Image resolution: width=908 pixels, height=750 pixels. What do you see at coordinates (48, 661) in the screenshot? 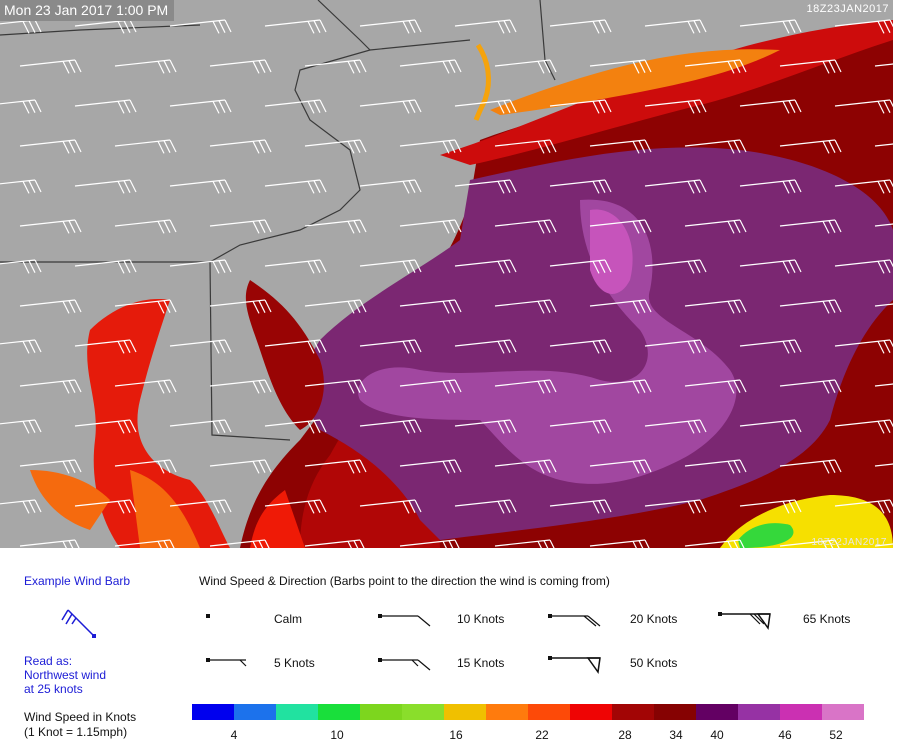
I see `read-as-line1: Read as:` at bounding box center [48, 661].